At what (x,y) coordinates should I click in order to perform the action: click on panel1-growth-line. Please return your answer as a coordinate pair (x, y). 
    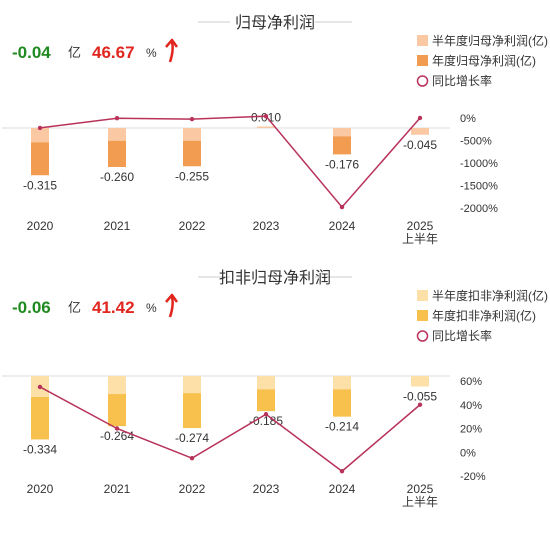
    Looking at the image, I should click on (230, 162).